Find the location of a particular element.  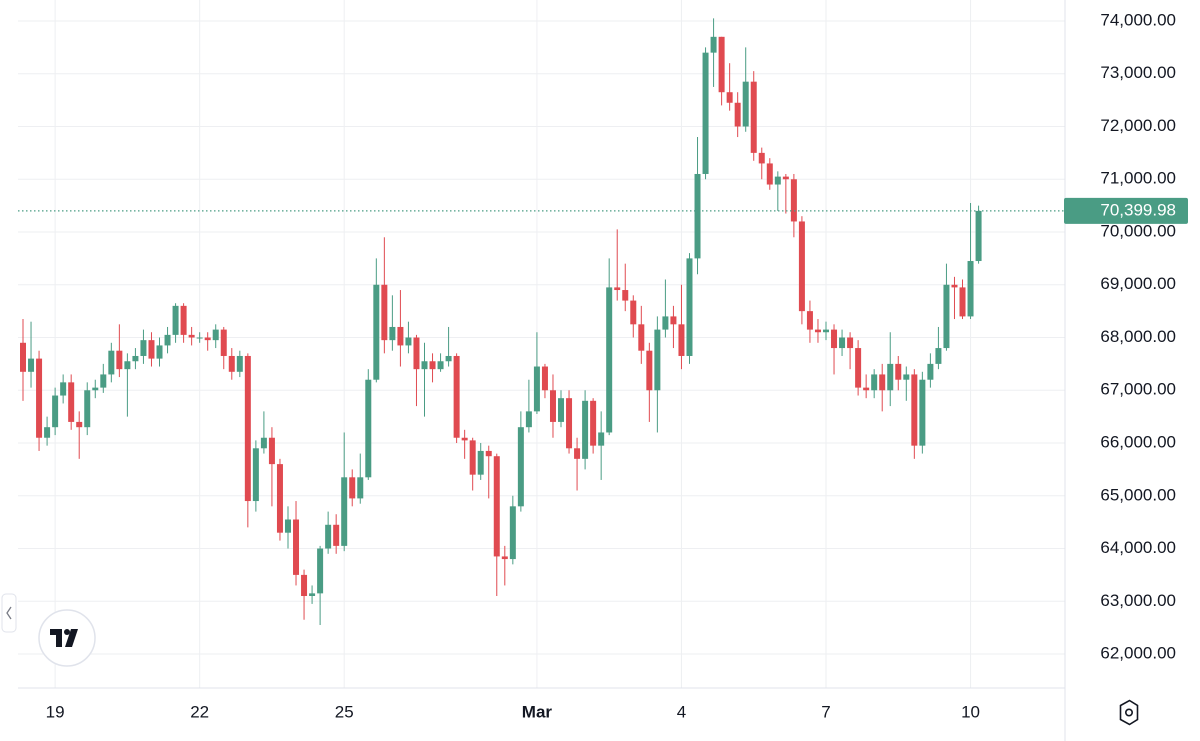

price-label: 70,399.98 is located at coordinates (1138, 209).